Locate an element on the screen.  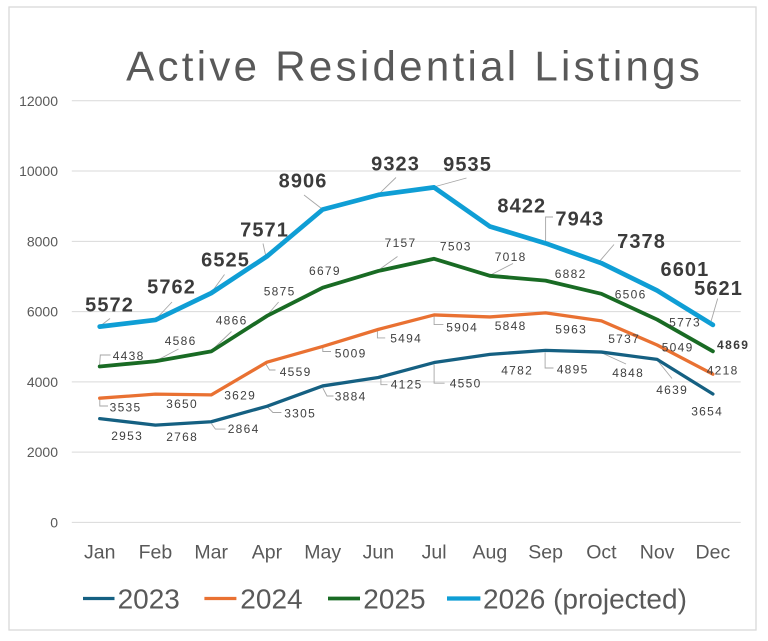
svg-text: 4782 is located at coordinates (517, 371).